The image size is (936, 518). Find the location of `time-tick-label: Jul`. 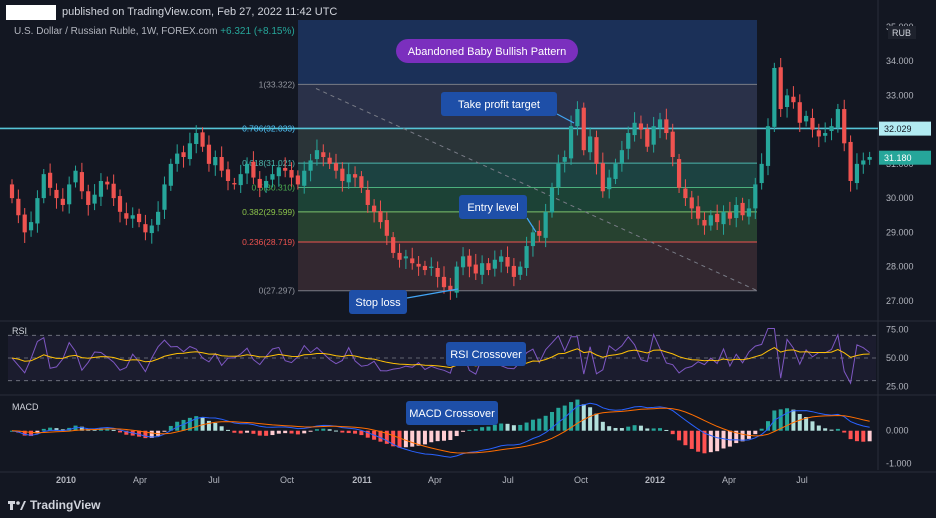

time-tick-label: Jul is located at coordinates (802, 480).